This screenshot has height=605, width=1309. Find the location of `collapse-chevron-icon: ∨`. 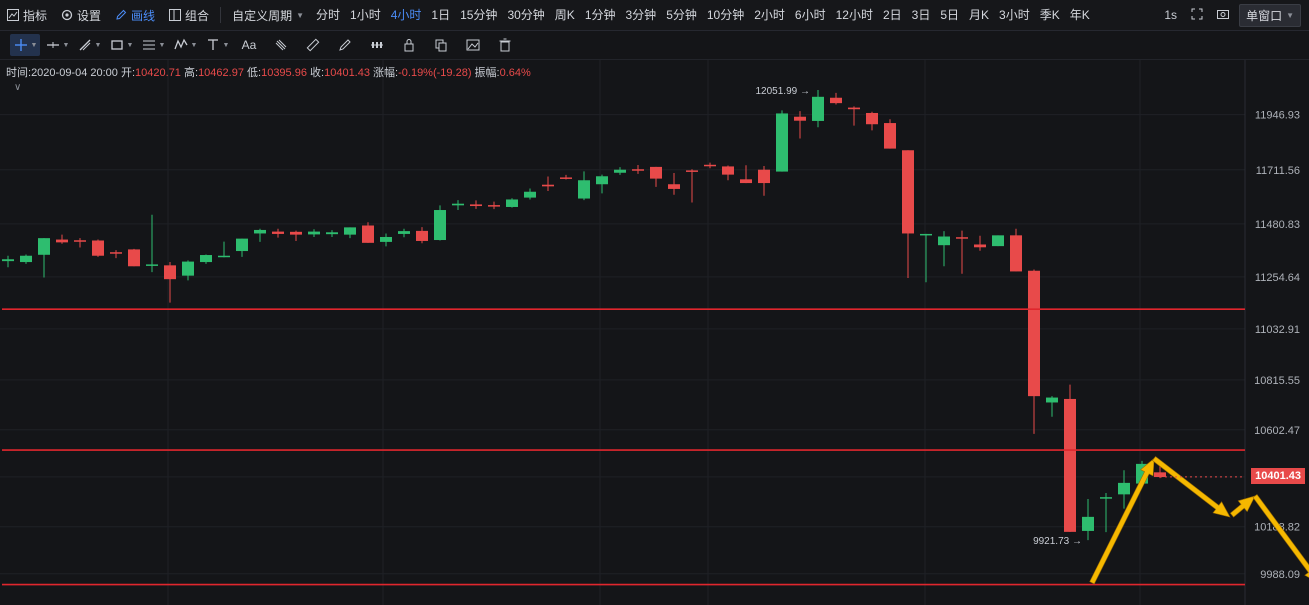

collapse-chevron-icon: ∨ is located at coordinates (18, 87).